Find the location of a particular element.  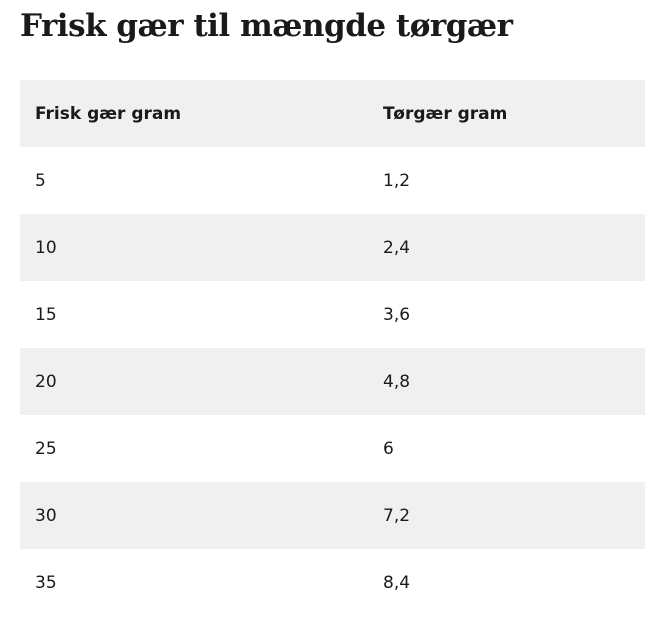

table-cell: 35 is located at coordinates (46, 582).